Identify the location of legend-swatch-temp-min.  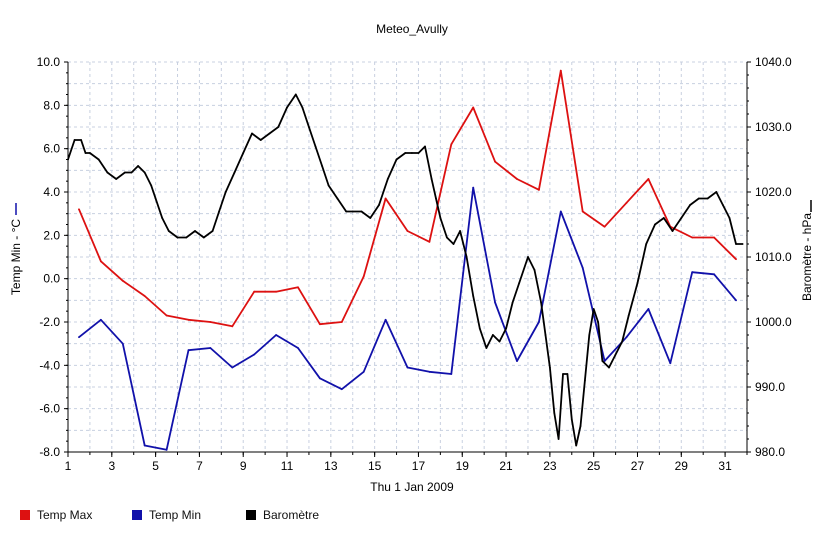
(137, 515).